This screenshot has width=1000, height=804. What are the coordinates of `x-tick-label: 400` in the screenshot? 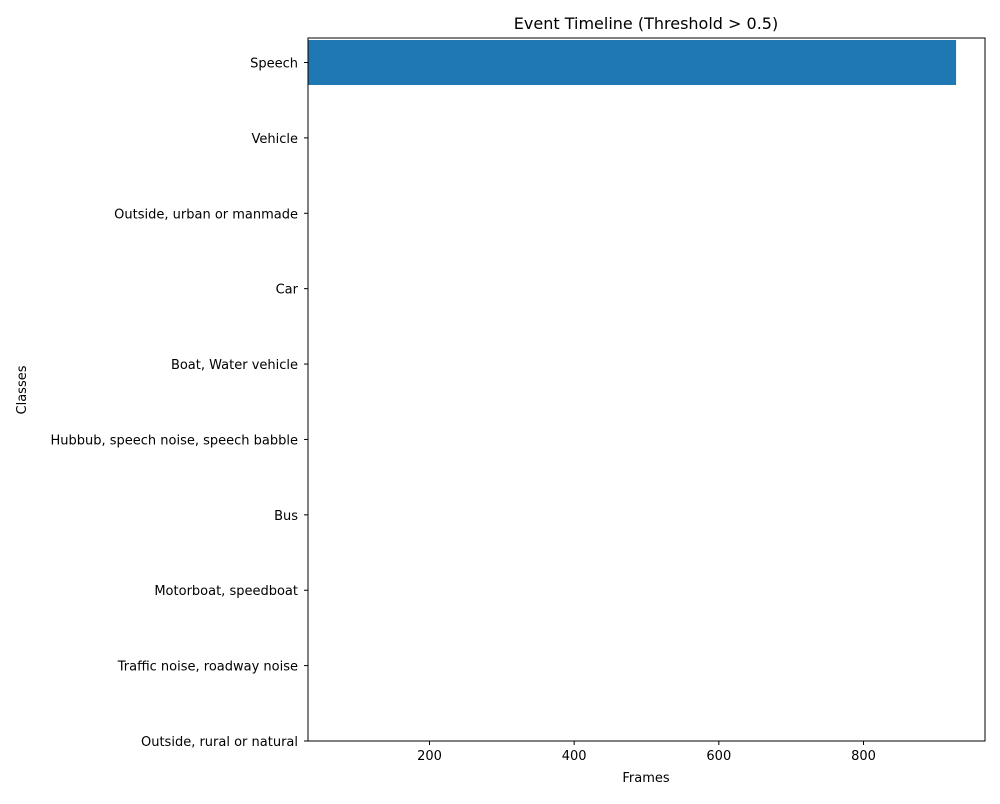 It's located at (574, 756).